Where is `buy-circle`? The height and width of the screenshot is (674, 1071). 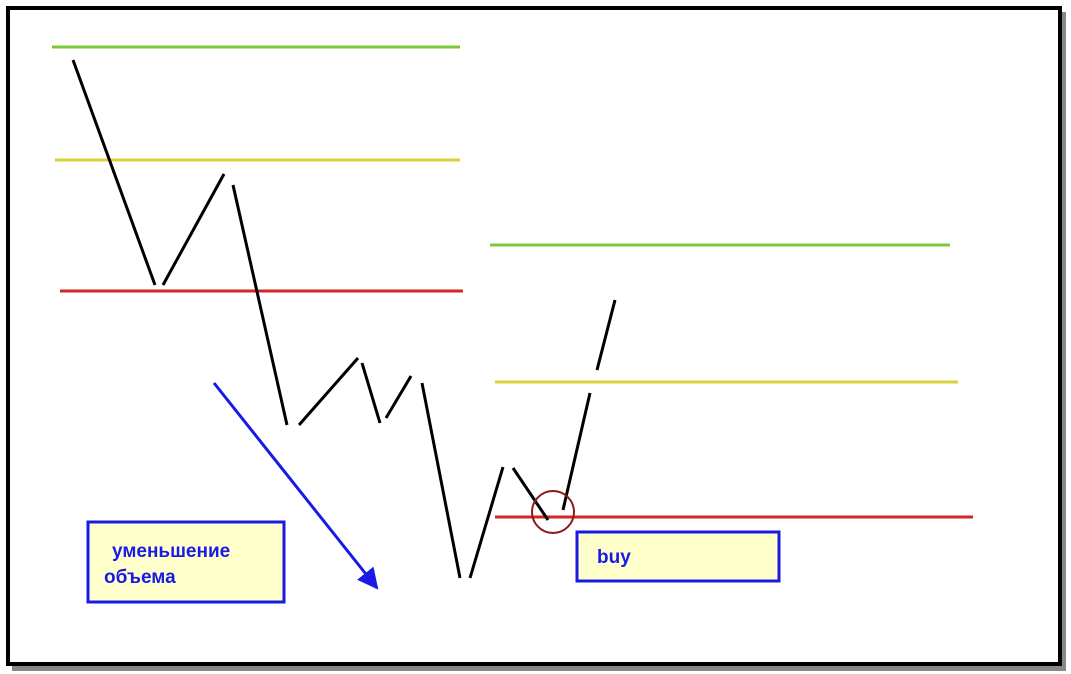 buy-circle is located at coordinates (553, 512).